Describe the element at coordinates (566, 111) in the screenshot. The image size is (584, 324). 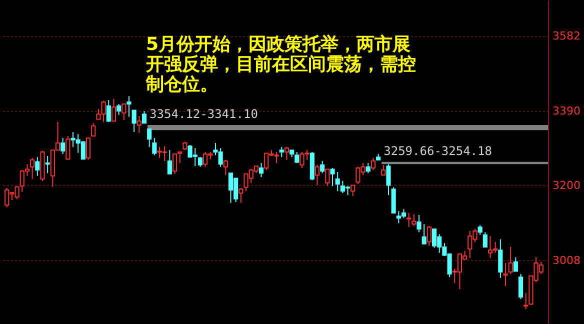
I see `y-tick-label: 3390` at that location.